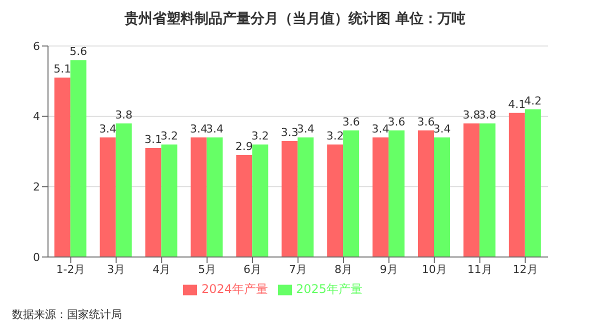 This screenshot has width=590, height=330. What do you see at coordinates (36, 46) in the screenshot?
I see `y-tick-label: 6` at bounding box center [36, 46].